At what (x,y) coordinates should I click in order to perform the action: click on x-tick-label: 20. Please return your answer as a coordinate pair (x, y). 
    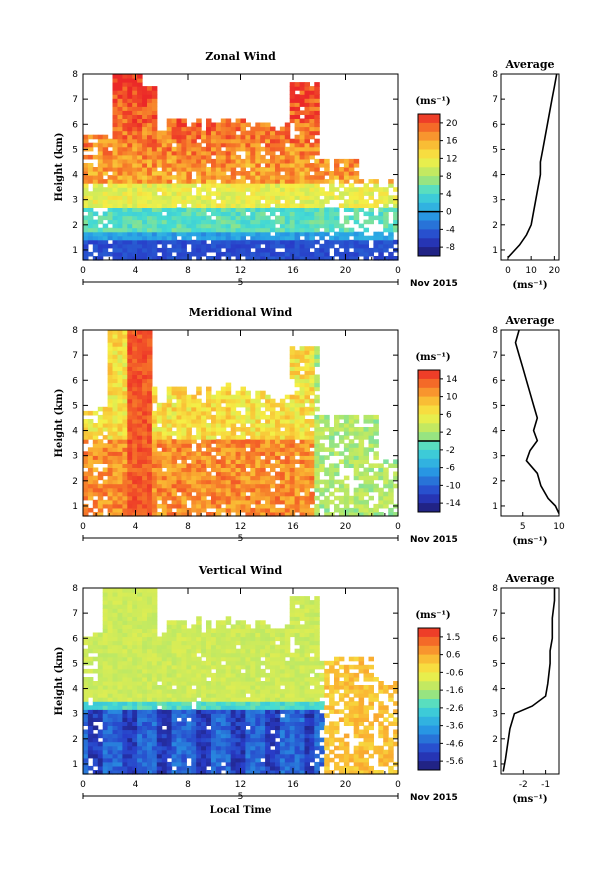
    Looking at the image, I should click on (346, 527).